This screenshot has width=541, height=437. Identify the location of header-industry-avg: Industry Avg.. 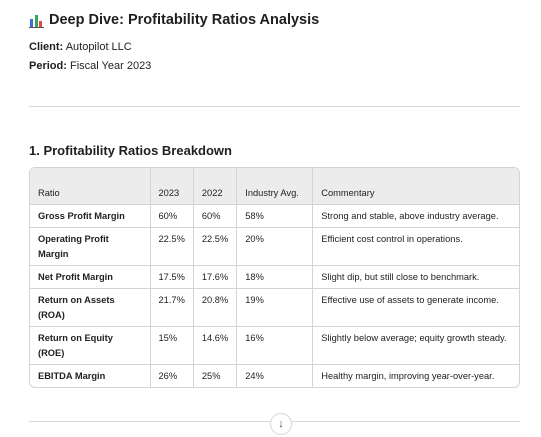
(274, 186).